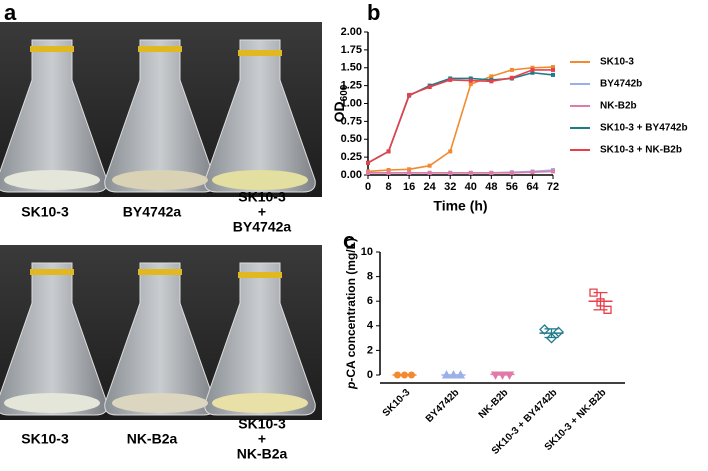 This screenshot has height=471, width=708. I want to click on x-tick-label: 8, so click(388, 187).